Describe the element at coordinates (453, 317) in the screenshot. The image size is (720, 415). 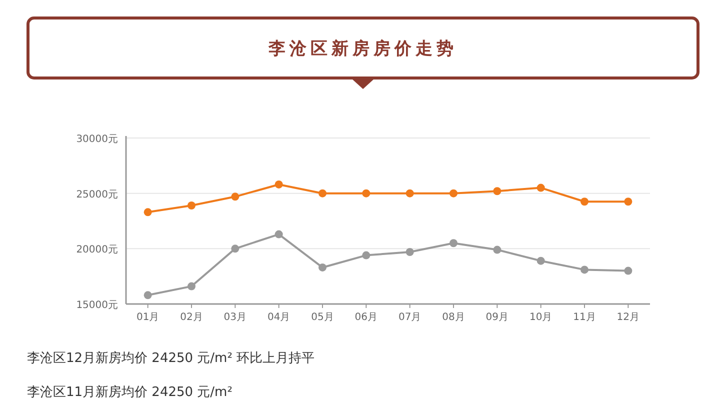
I see `x-tick-label: 08月` at that location.